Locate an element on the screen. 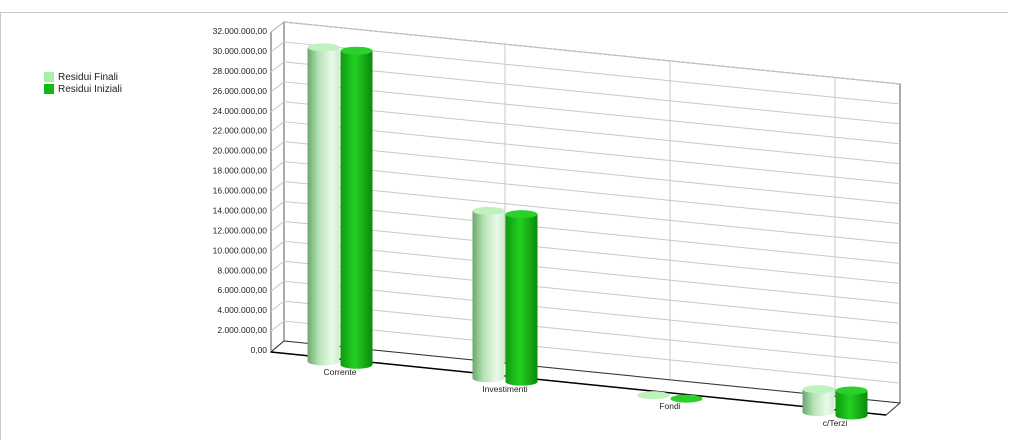  legend-swatch-residui-finali is located at coordinates (49, 77).